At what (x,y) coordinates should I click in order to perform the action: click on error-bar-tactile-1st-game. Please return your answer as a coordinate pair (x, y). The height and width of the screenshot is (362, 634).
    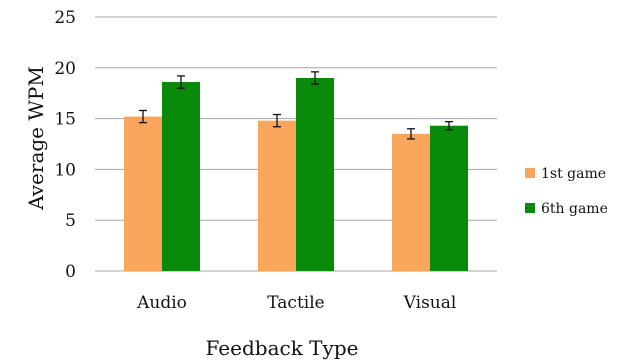
    Looking at the image, I should click on (277, 120).